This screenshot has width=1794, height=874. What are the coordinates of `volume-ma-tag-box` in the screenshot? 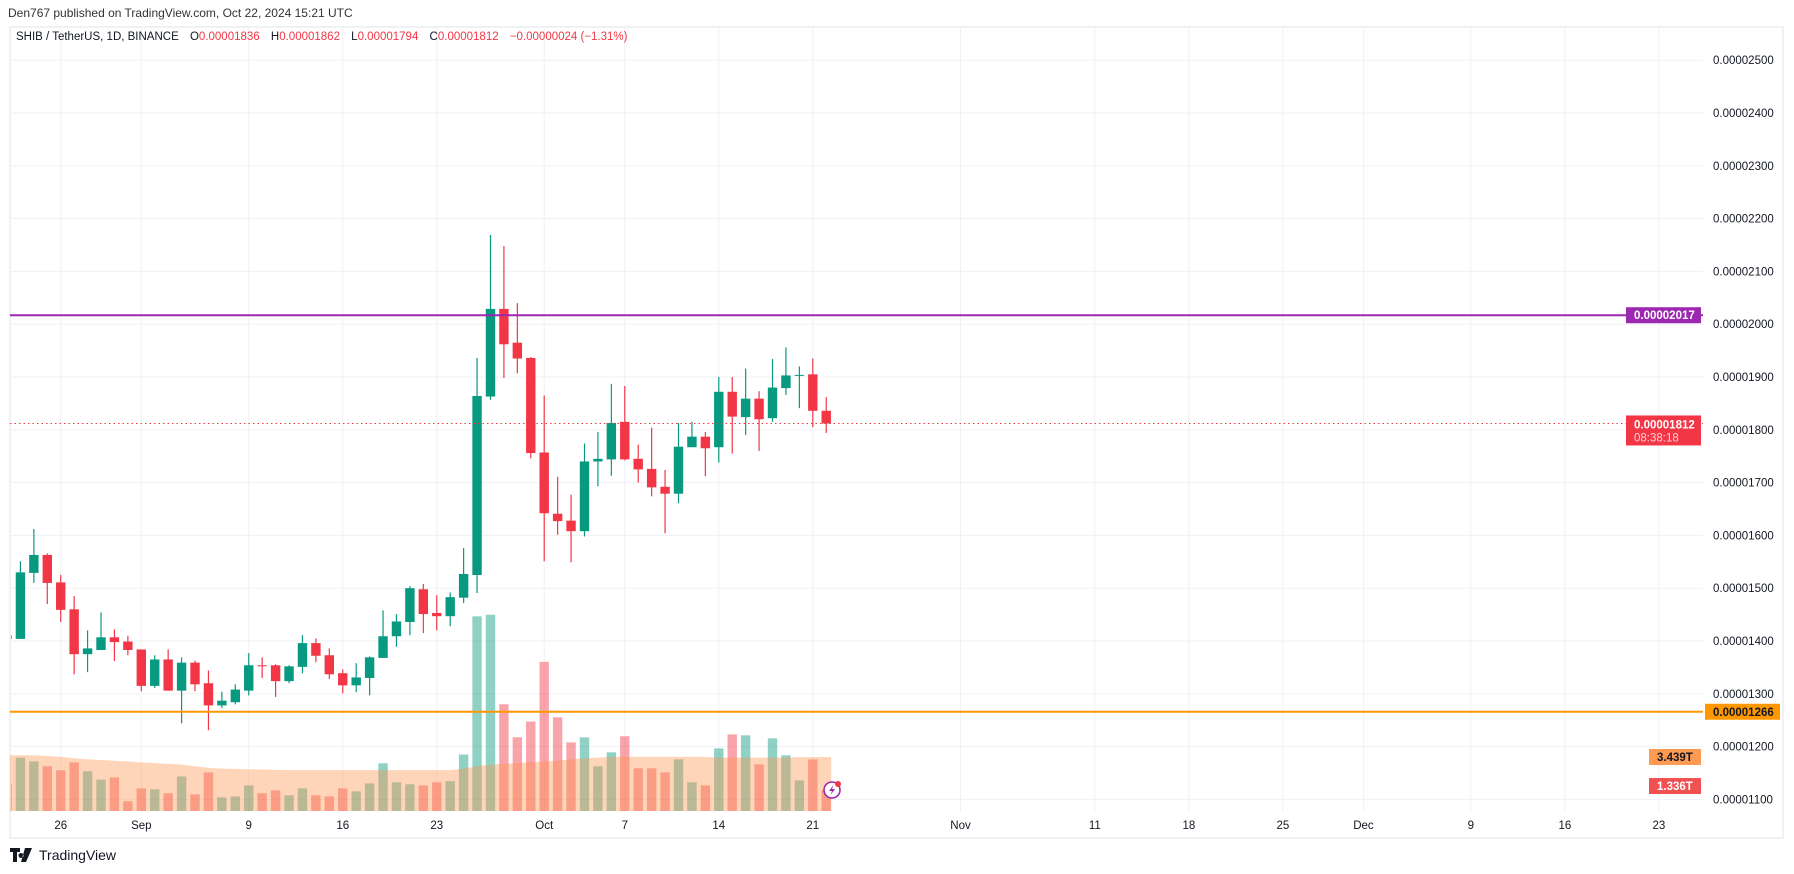 It's located at (1675, 757).